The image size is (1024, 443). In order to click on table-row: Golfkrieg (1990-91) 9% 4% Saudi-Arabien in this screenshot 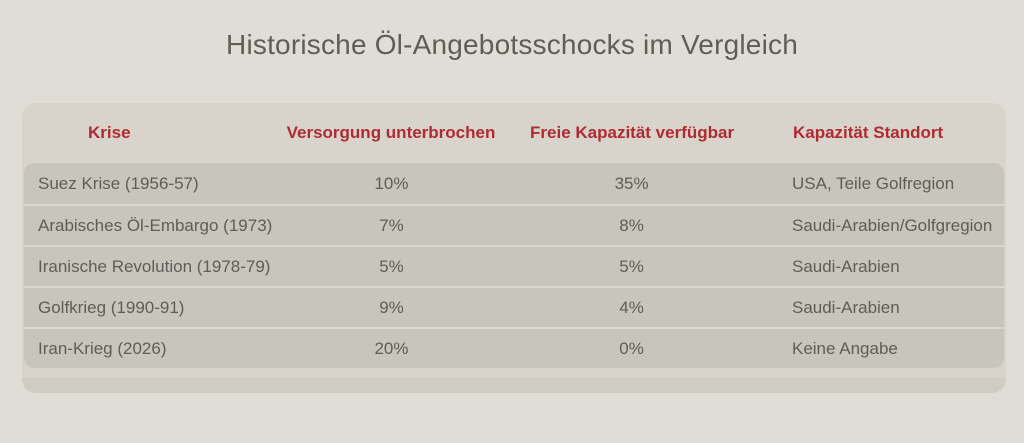, I will do `click(514, 306)`.